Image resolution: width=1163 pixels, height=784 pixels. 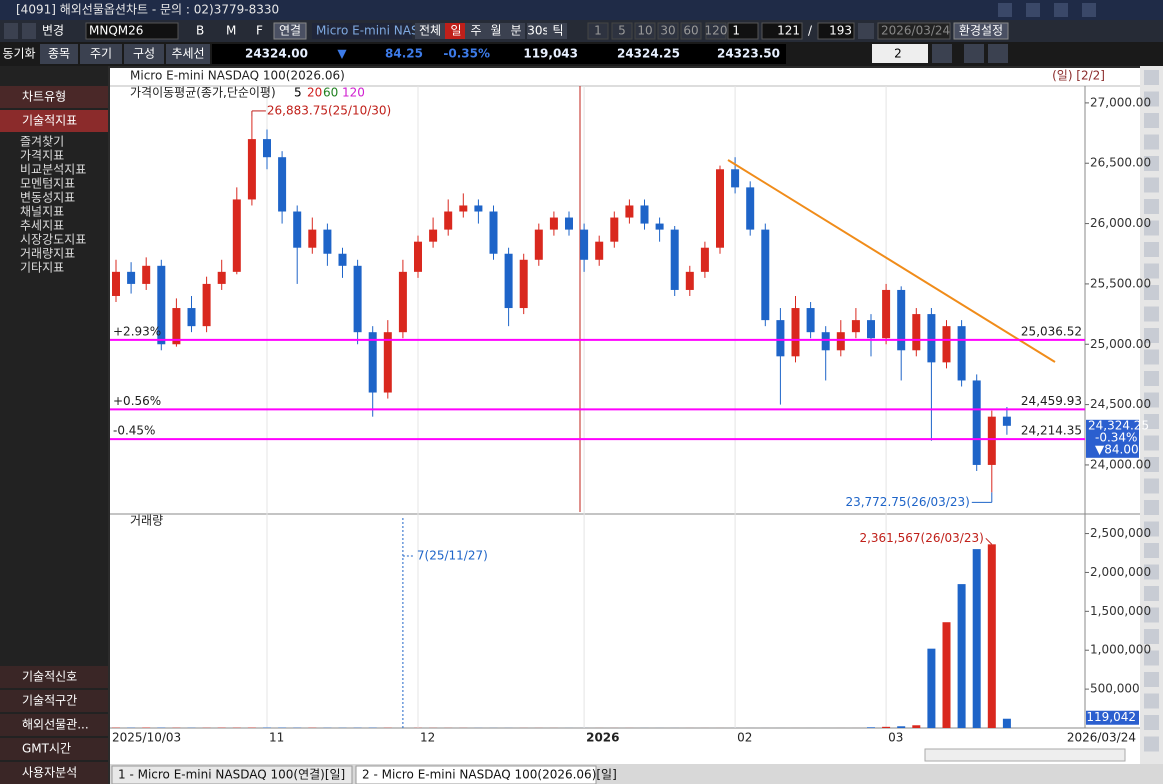 What do you see at coordinates (744, 738) in the screenshot?
I see `x-tick-label: 02` at bounding box center [744, 738].